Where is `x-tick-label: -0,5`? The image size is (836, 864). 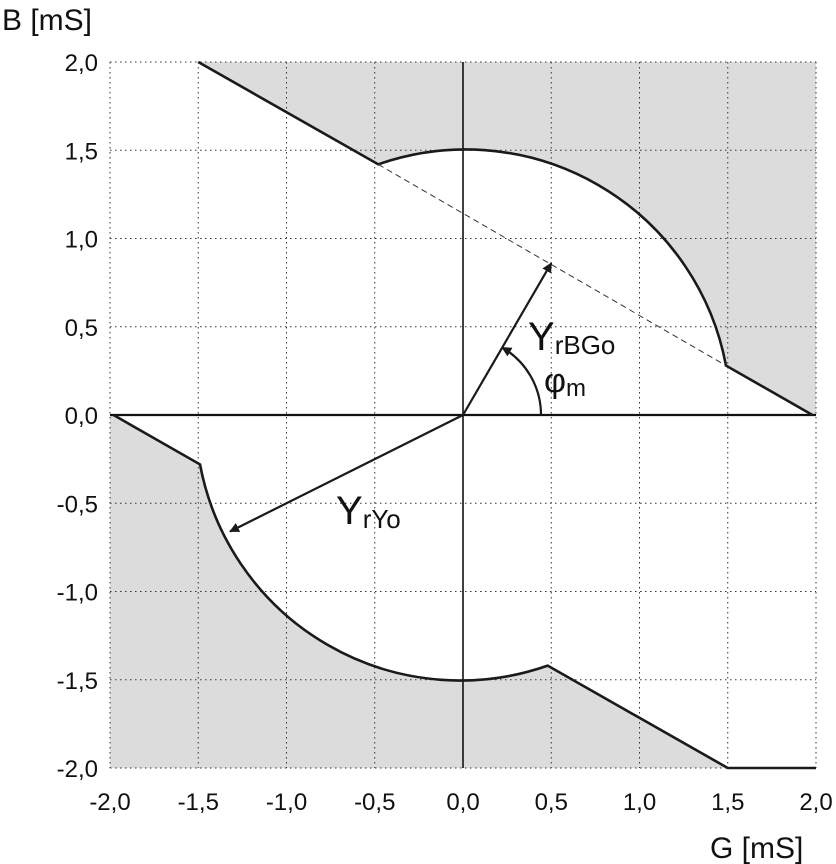
x-tick-label: -0,5 is located at coordinates (374, 802).